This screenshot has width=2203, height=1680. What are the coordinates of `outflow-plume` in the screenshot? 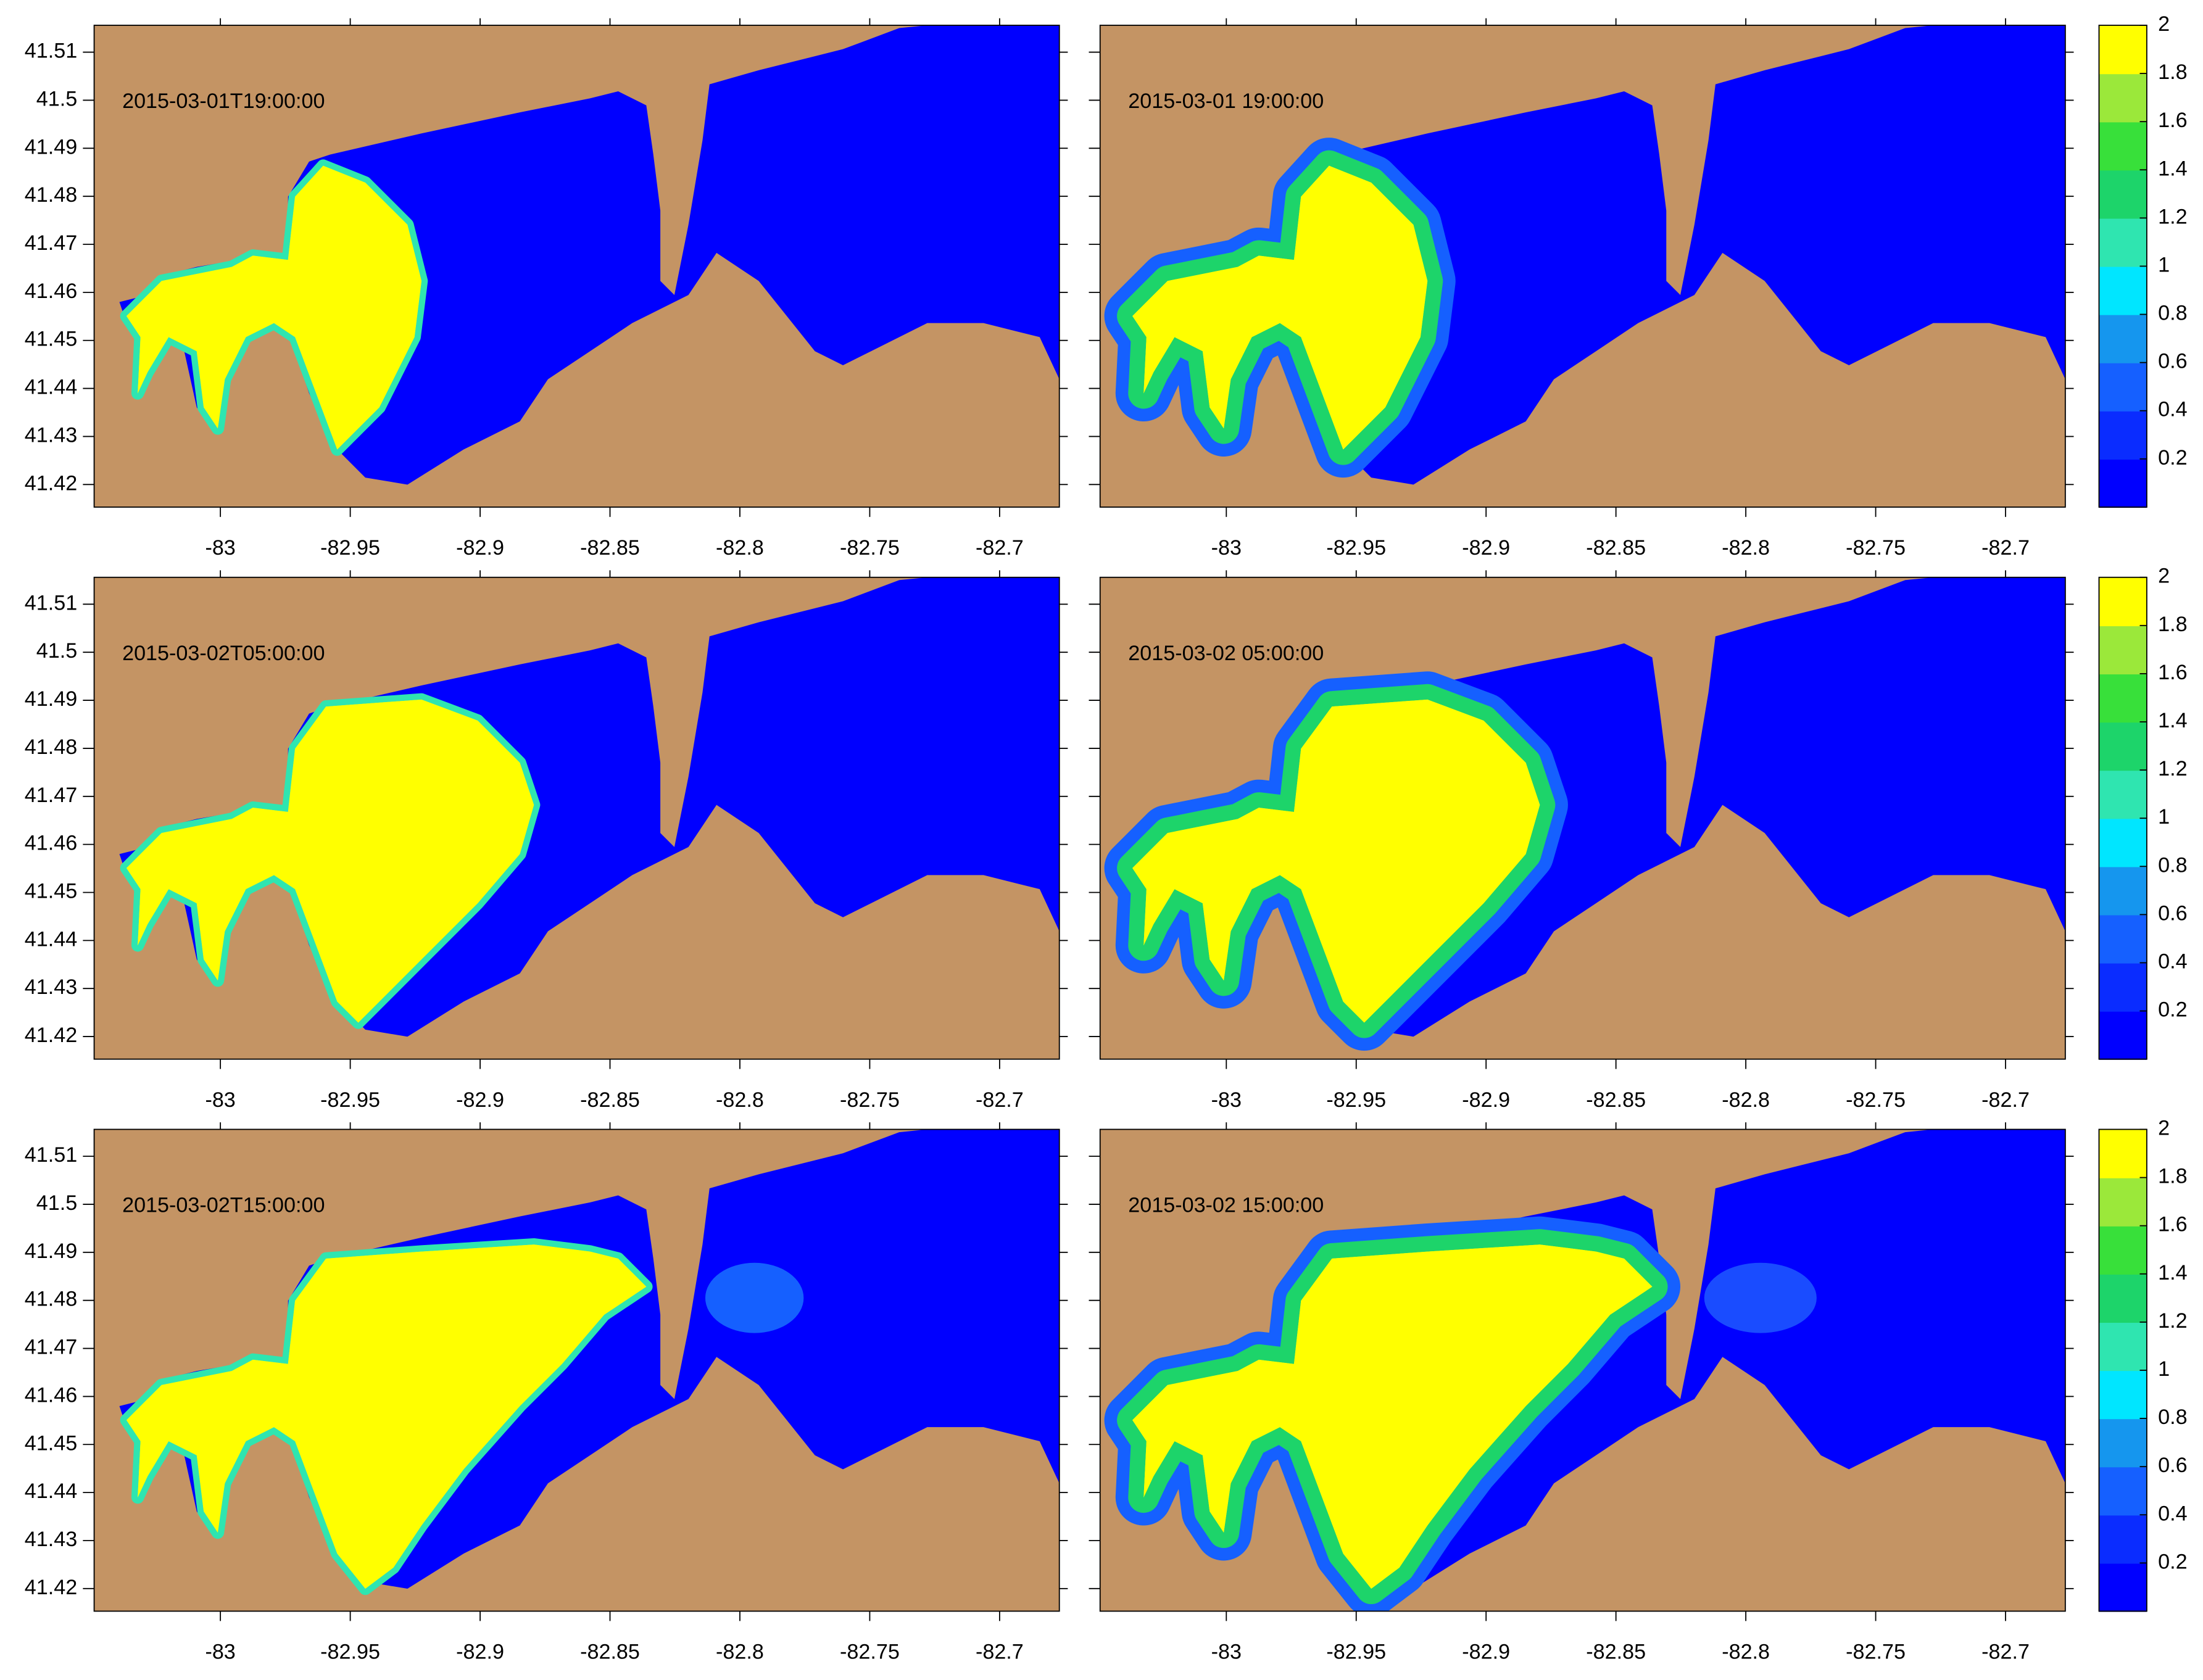 It's located at (1760, 1297).